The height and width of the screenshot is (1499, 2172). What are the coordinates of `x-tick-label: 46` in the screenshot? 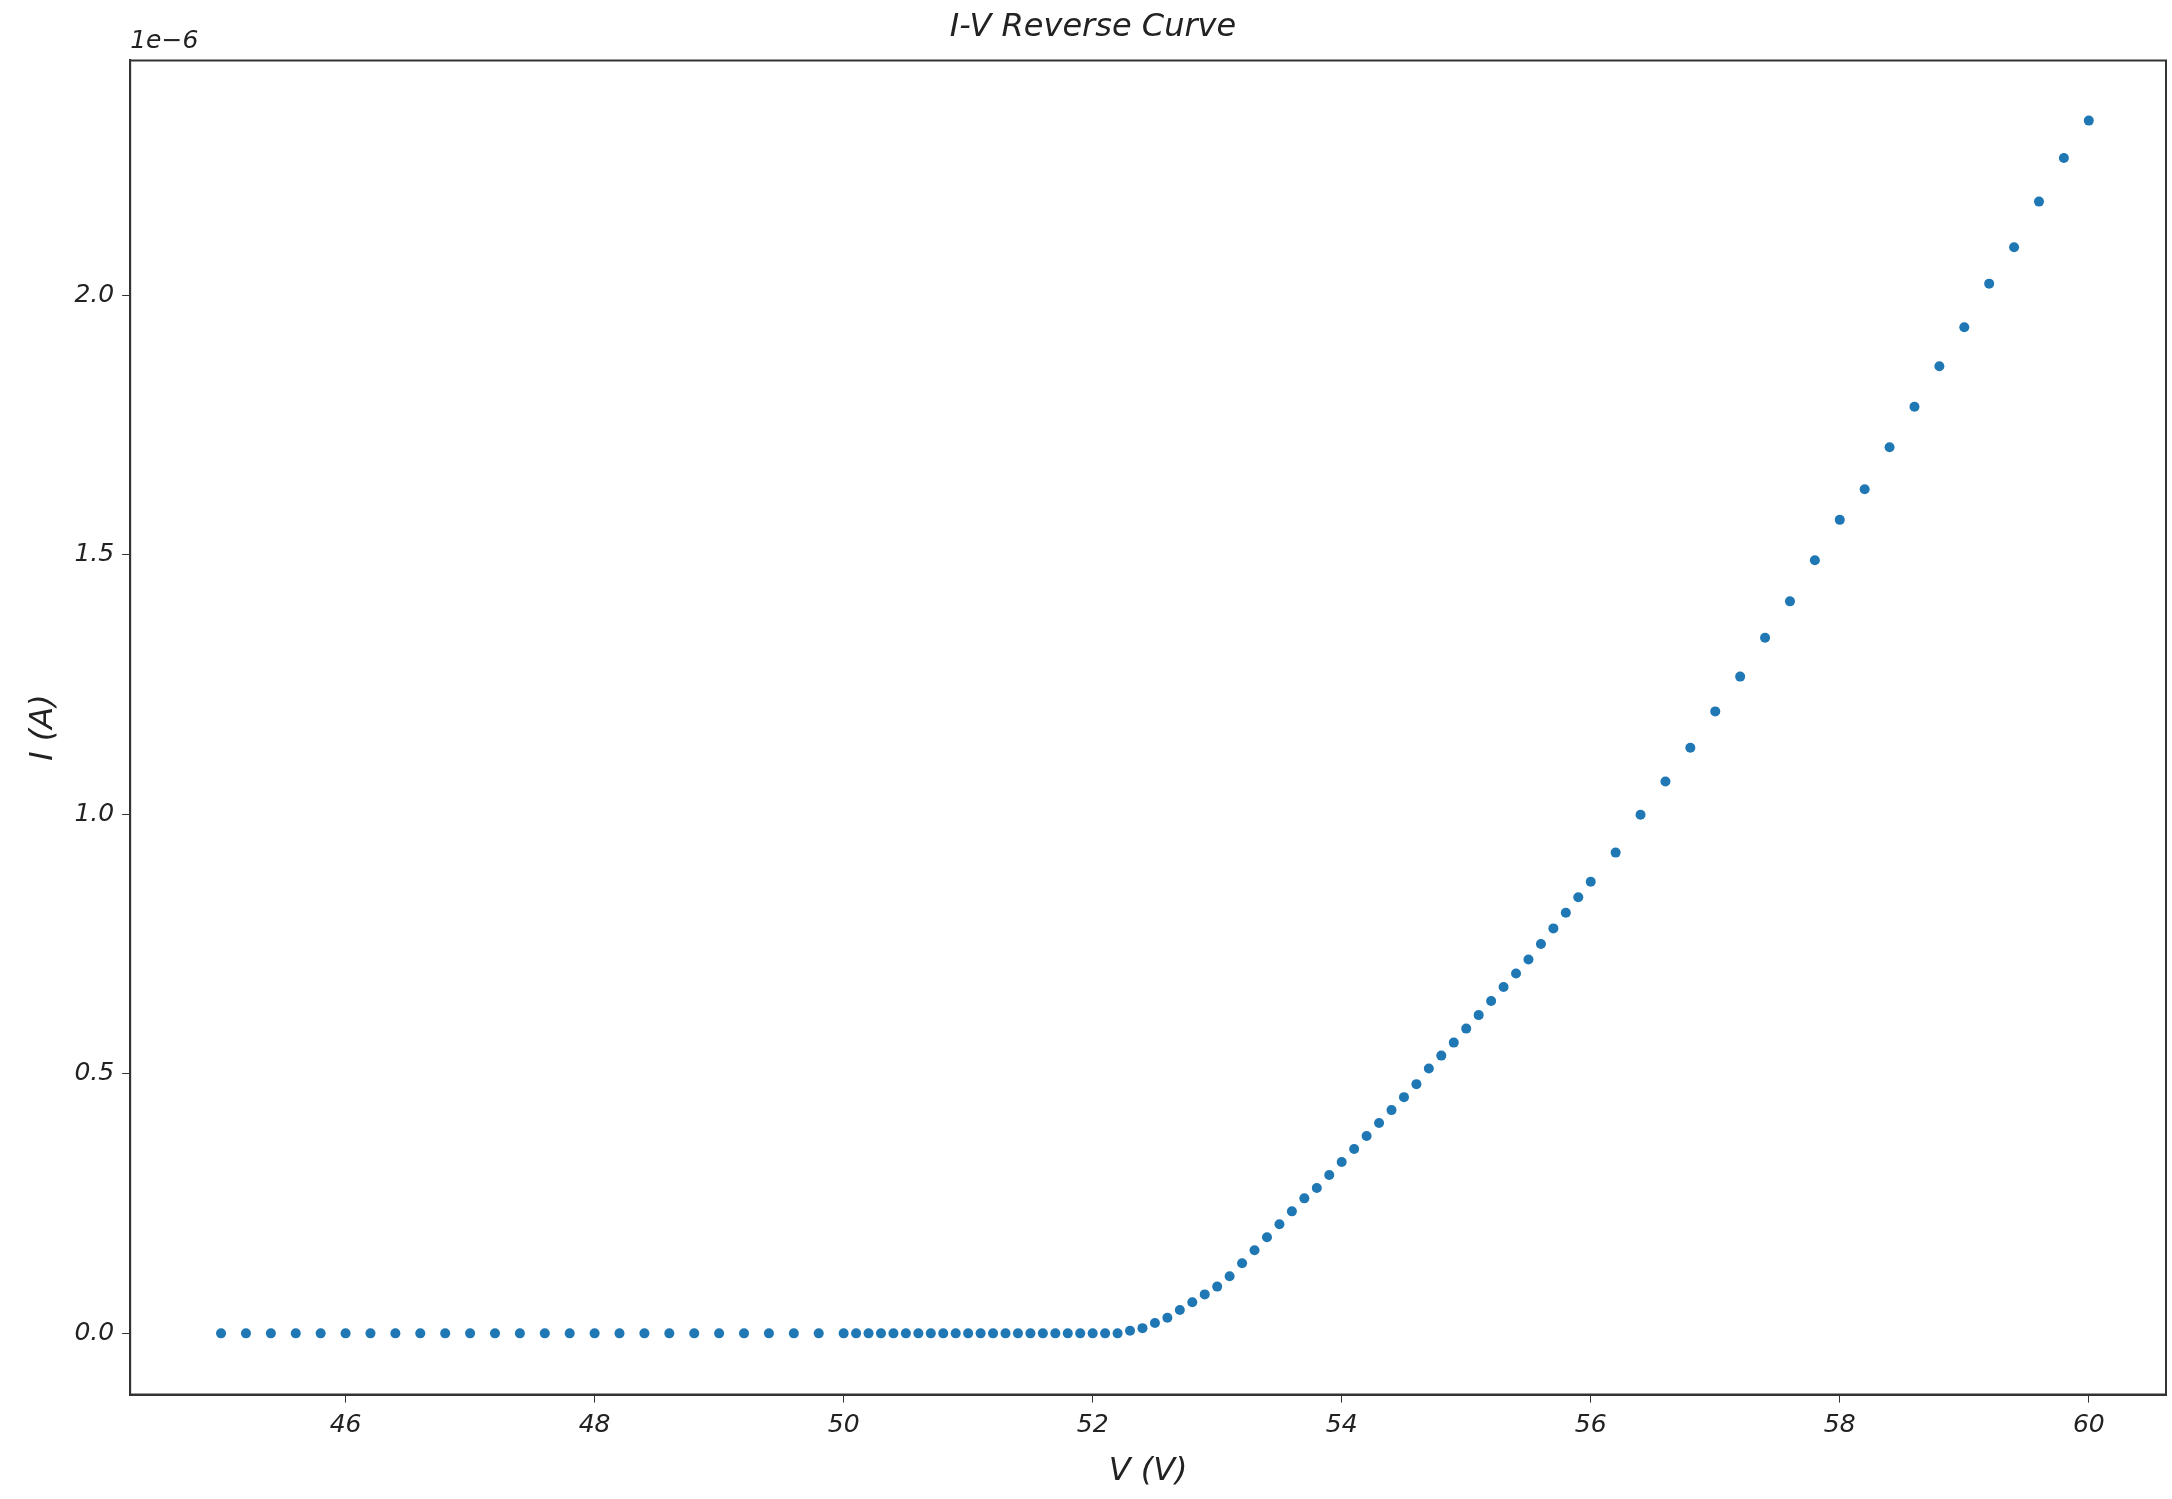 It's located at (345, 1424).